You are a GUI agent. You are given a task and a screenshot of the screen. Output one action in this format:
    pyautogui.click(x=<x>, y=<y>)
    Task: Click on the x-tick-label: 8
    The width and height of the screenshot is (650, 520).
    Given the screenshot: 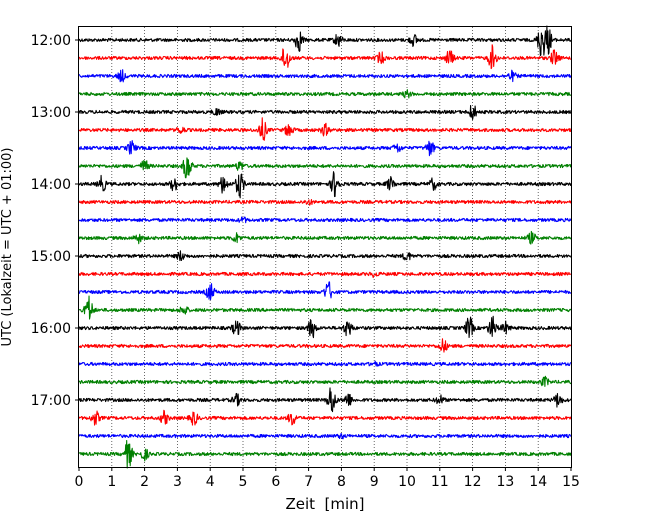 What is the action you would take?
    pyautogui.click(x=341, y=482)
    